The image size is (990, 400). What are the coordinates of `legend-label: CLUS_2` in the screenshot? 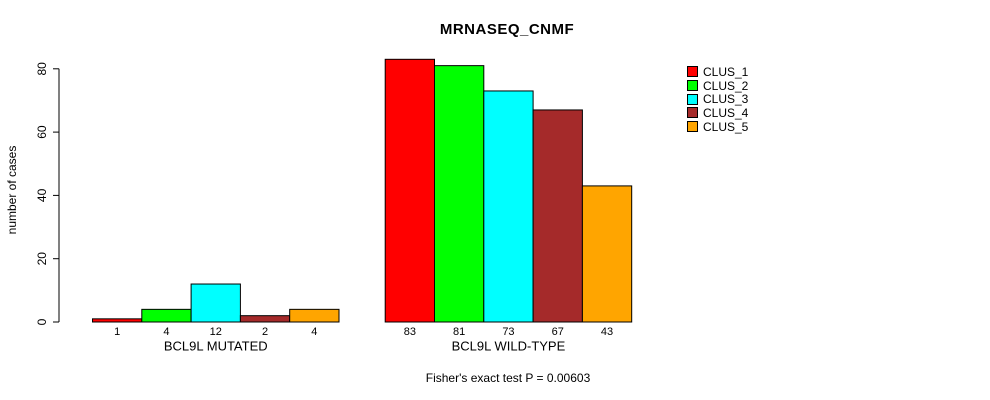 It's located at (726, 85).